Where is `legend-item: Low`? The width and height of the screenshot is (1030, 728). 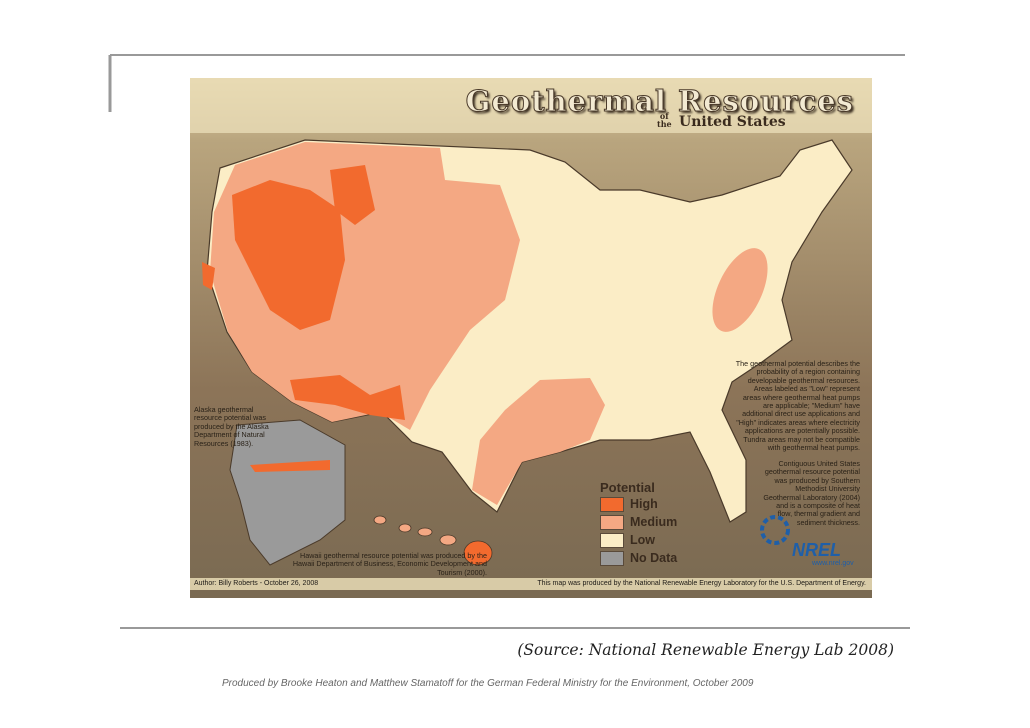
legend-item: Low is located at coordinates (638, 540).